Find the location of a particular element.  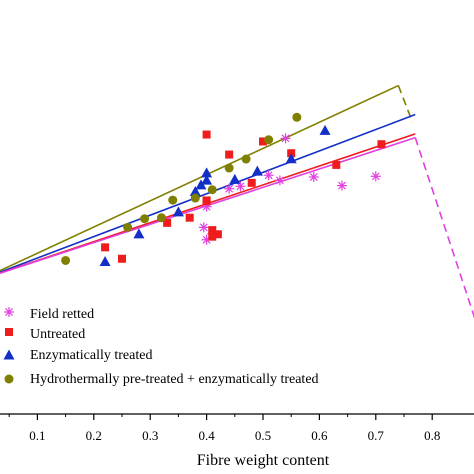

series-enzymatically-treated is located at coordinates (215, 195).